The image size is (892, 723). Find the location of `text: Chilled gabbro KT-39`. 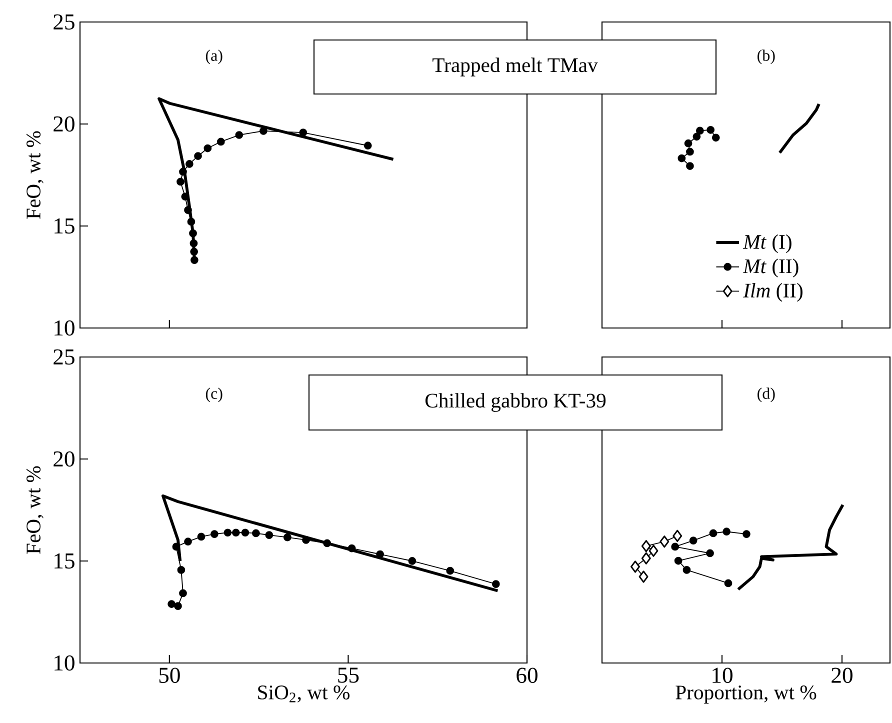

text: Chilled gabbro KT-39 is located at coordinates (515, 402).